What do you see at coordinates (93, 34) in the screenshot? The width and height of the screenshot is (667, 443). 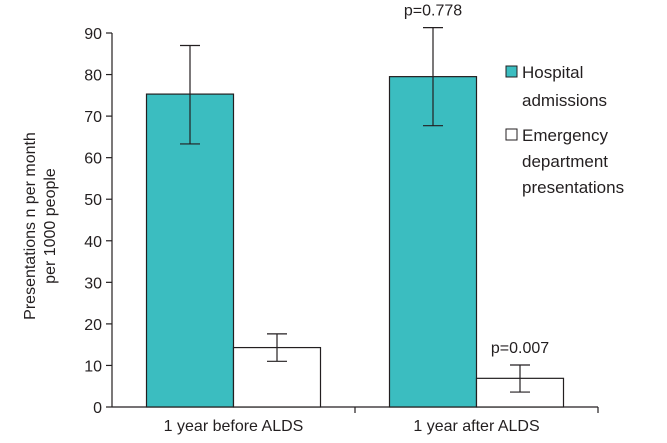 I see `y-tick-label: 90` at bounding box center [93, 34].